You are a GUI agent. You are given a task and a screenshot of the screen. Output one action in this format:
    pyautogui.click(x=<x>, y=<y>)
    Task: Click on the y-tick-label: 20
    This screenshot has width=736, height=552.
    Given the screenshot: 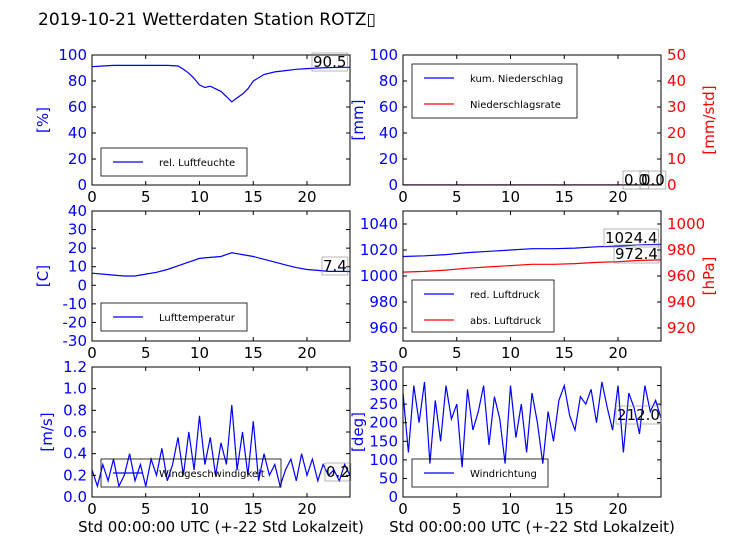 What is the action you would take?
    pyautogui.click(x=388, y=159)
    